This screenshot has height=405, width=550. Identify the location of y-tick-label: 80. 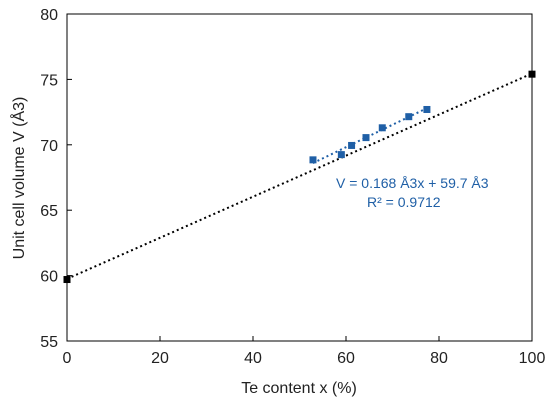
(49, 15).